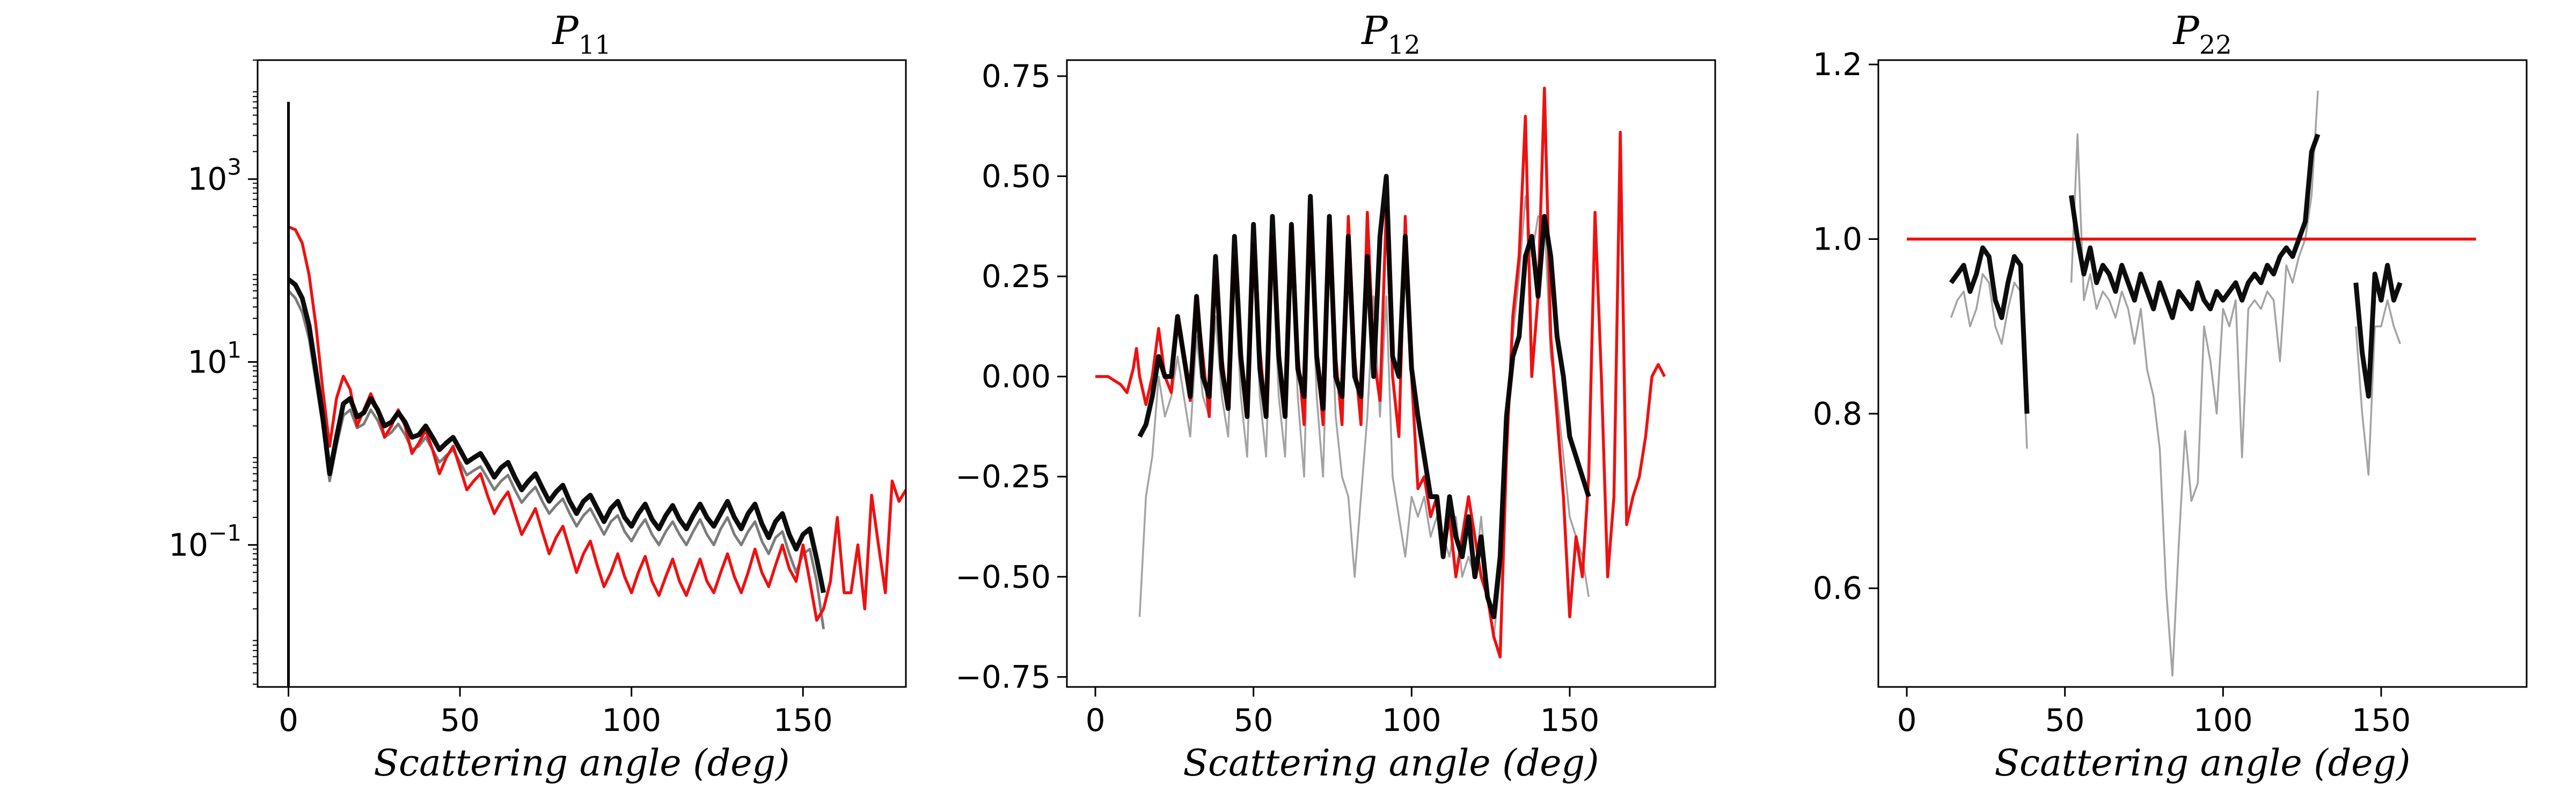  What do you see at coordinates (1837, 588) in the screenshot?
I see `y-tick-label: 0.6` at bounding box center [1837, 588].